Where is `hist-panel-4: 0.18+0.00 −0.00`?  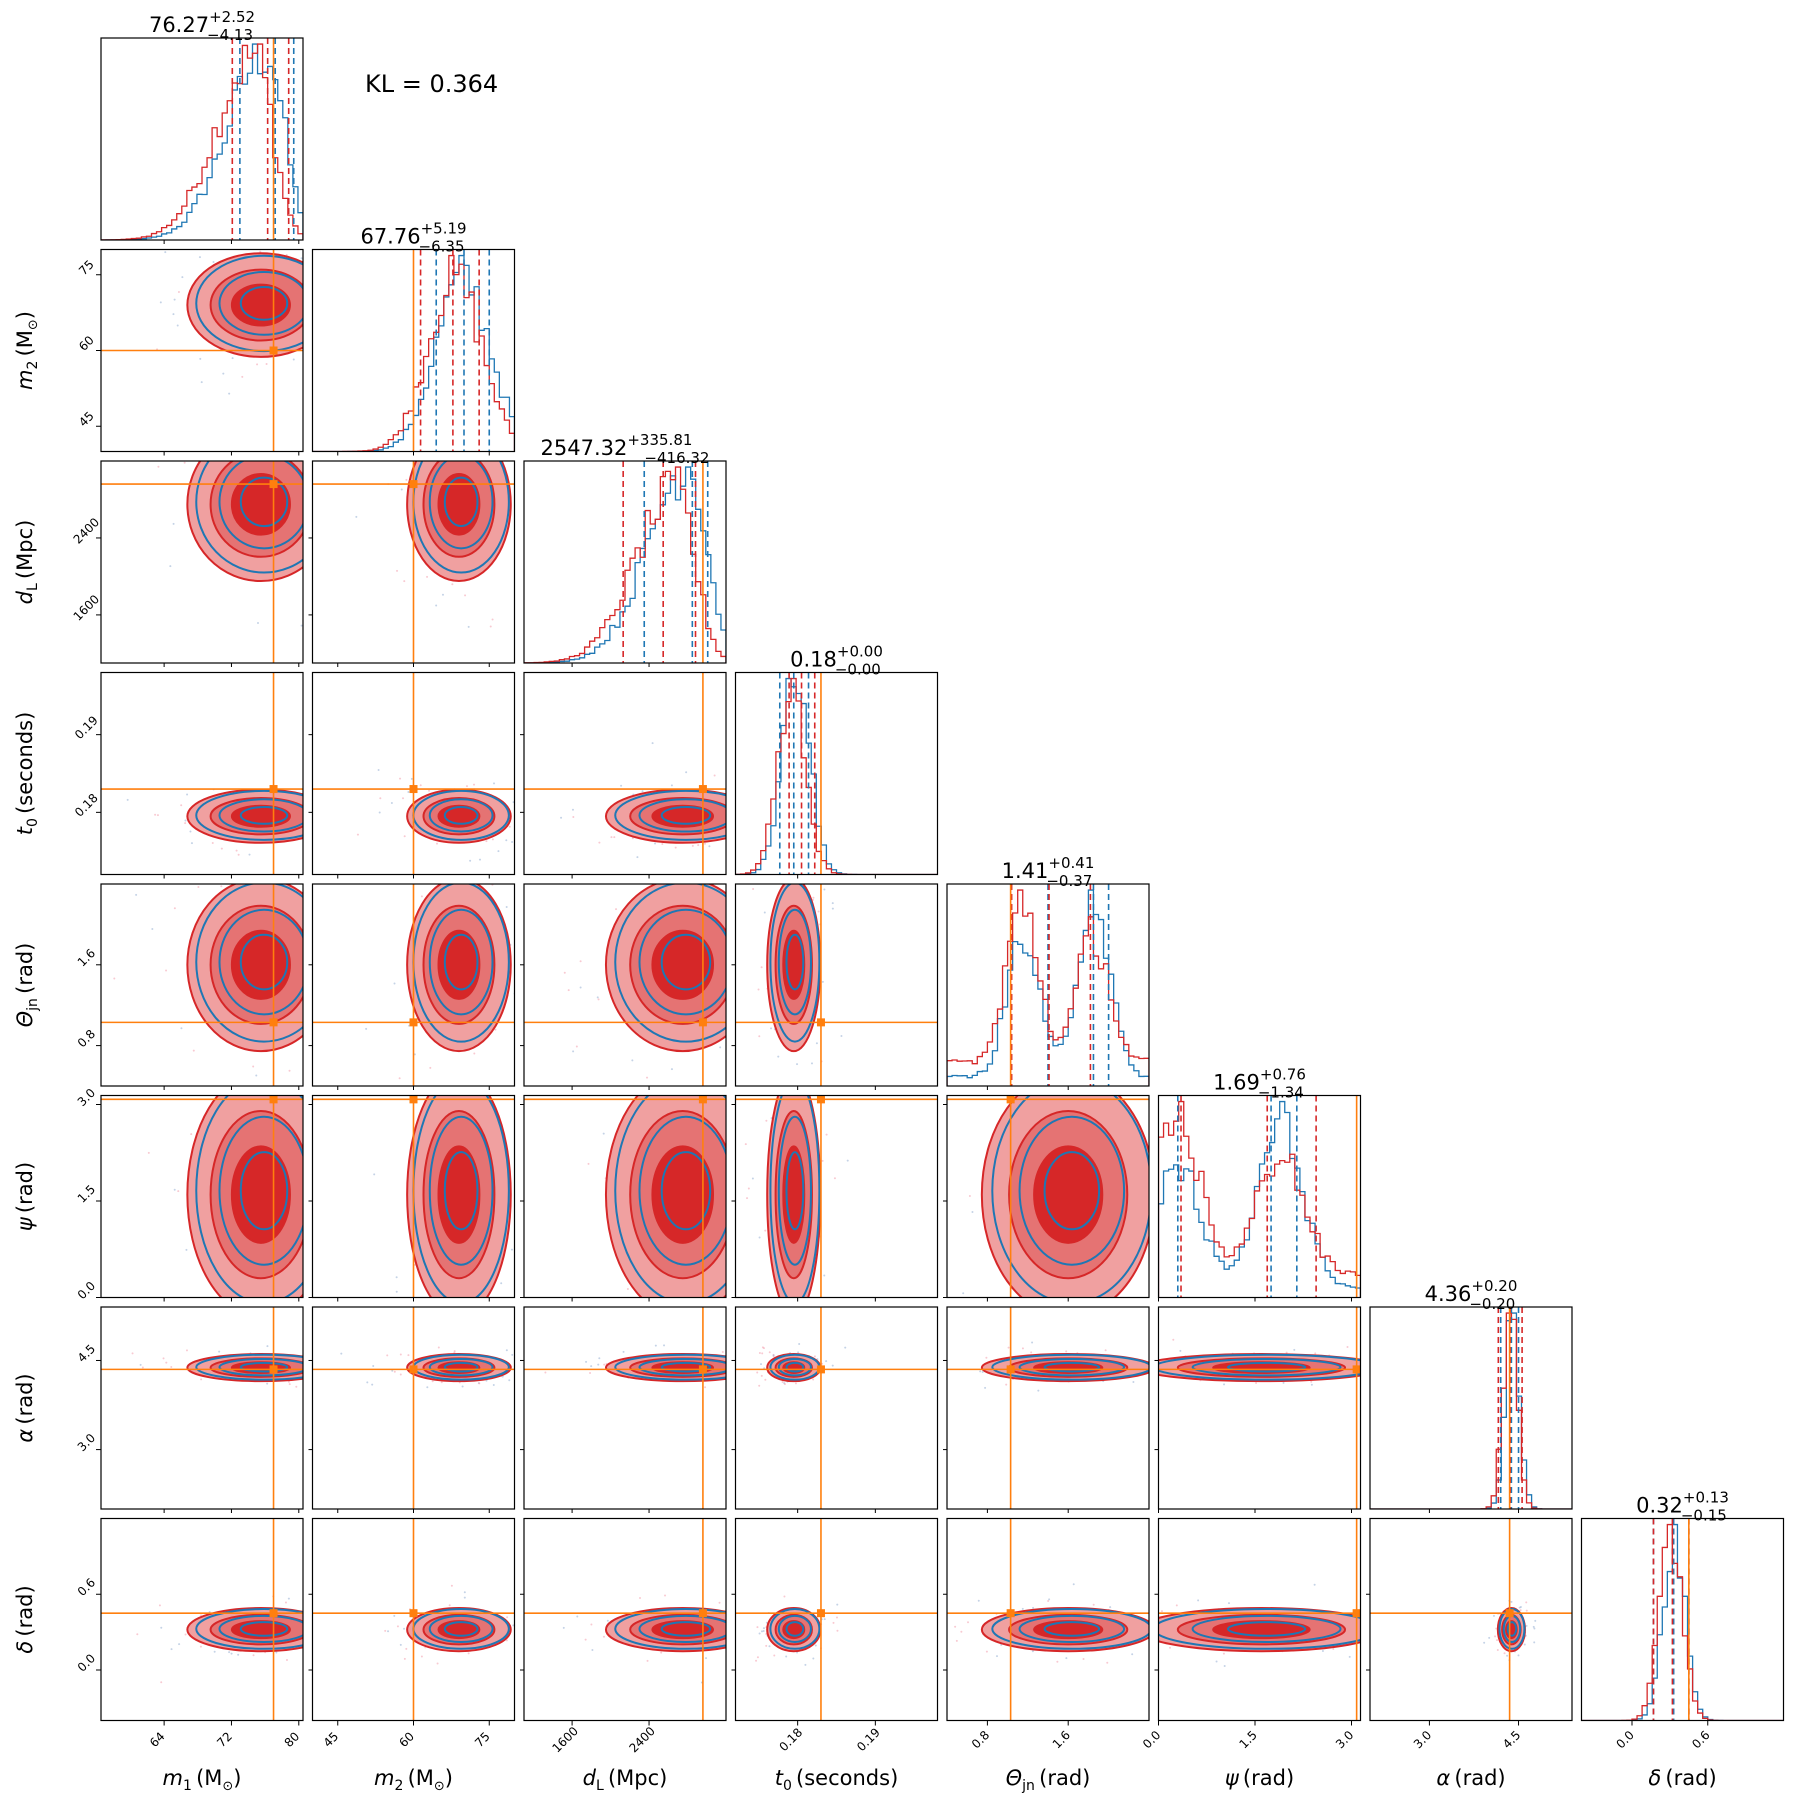 hist-panel-4: 0.18+0.00 −0.00 is located at coordinates (836, 761).